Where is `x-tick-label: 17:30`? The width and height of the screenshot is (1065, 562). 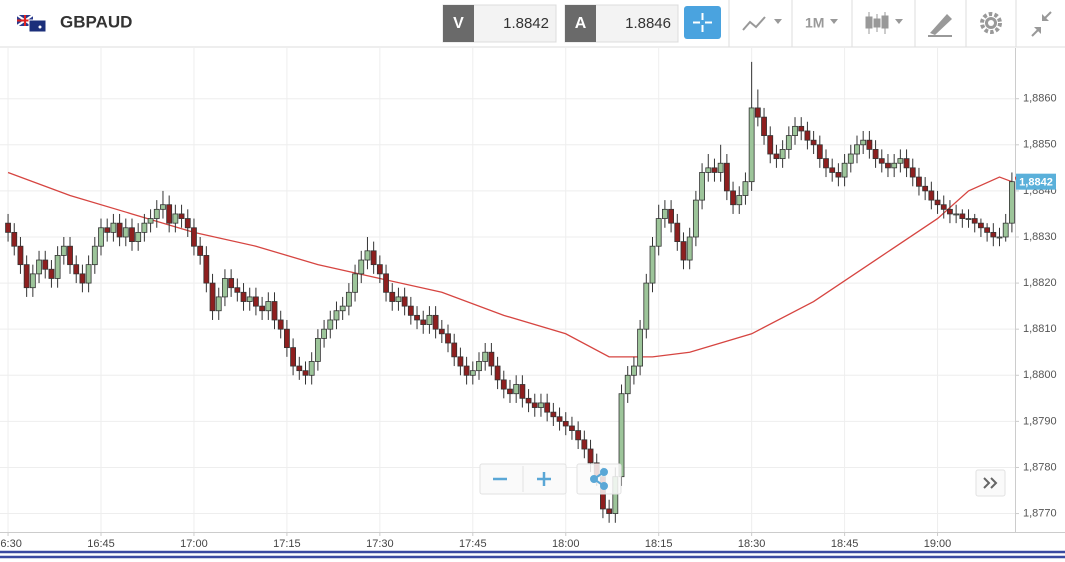
x-tick-label: 17:30 is located at coordinates (380, 544).